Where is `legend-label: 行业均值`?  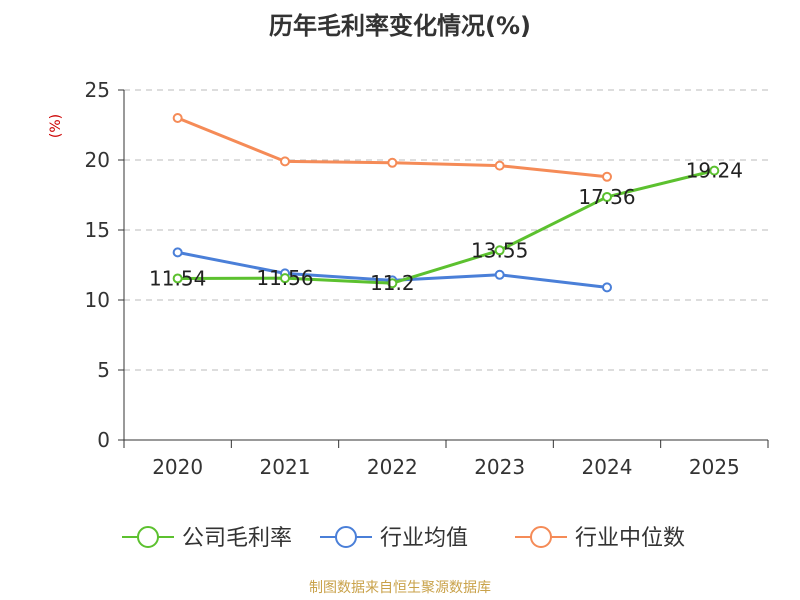
legend-label: 行业均值 is located at coordinates (424, 538).